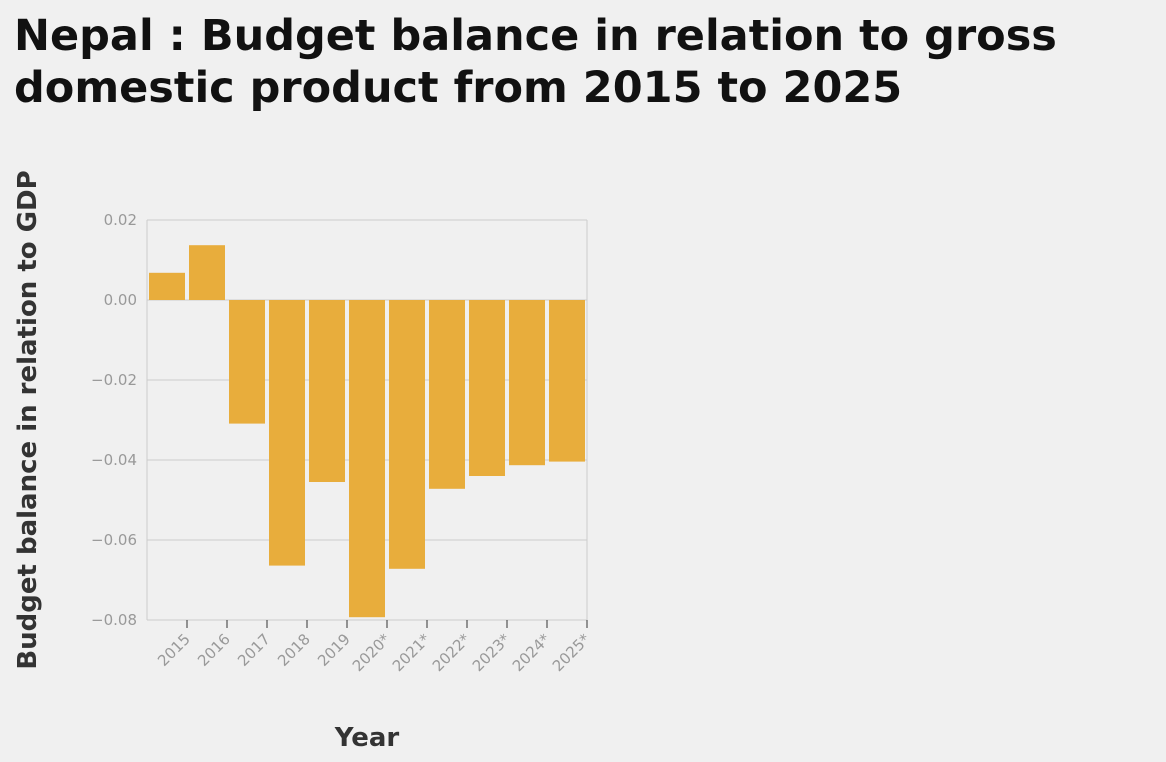 Image resolution: width=1166 pixels, height=762 pixels. I want to click on y-tick-label: −0.02, so click(114, 380).